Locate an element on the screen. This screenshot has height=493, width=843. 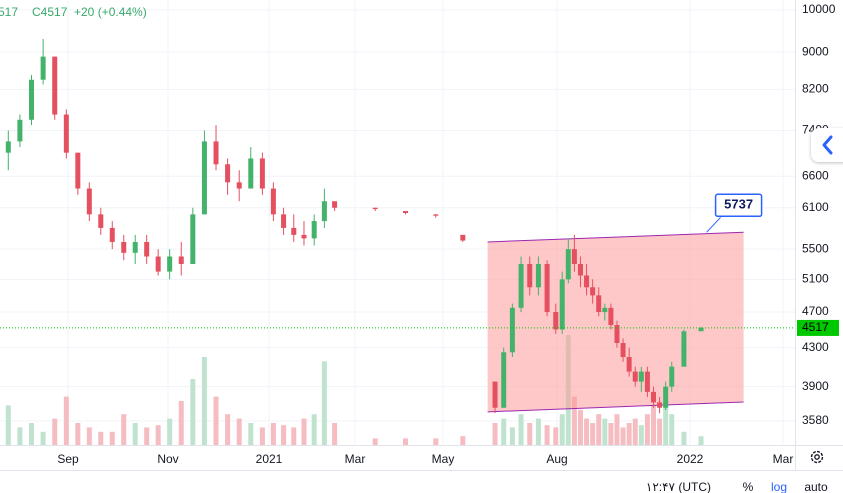
header-change: +20 (+0.44%) is located at coordinates (110, 12).